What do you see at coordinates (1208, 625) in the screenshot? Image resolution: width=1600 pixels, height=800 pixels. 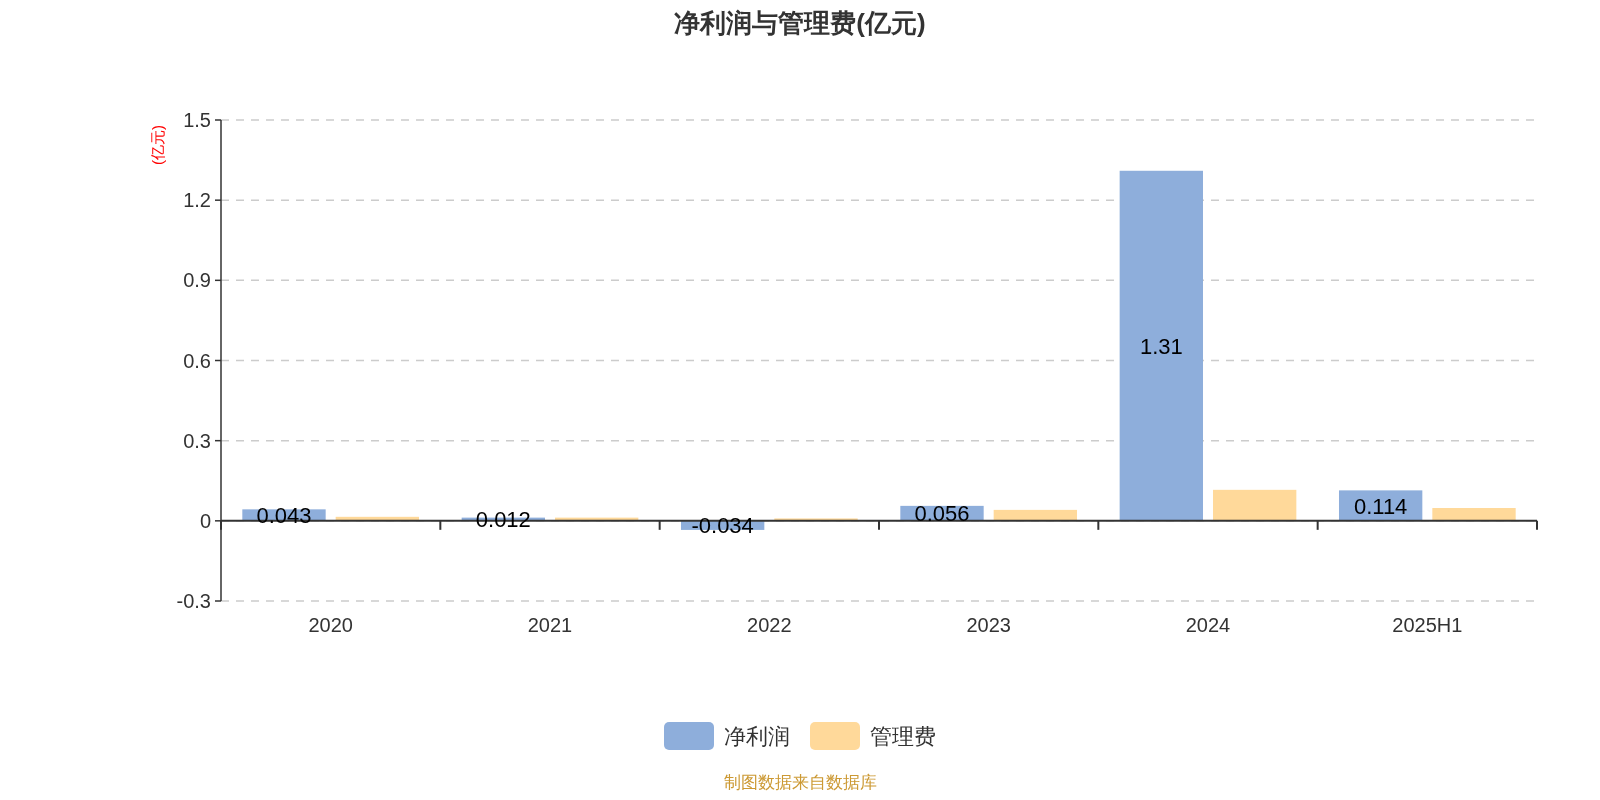 I see `x-tick-label: 2024` at bounding box center [1208, 625].